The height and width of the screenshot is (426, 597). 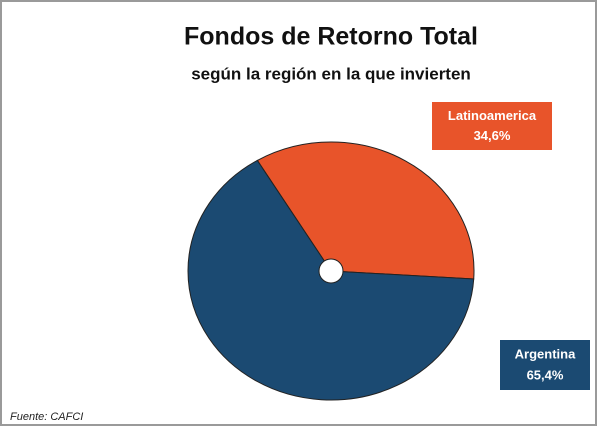 What do you see at coordinates (365, 210) in the screenshot?
I see `pie-slice` at bounding box center [365, 210].